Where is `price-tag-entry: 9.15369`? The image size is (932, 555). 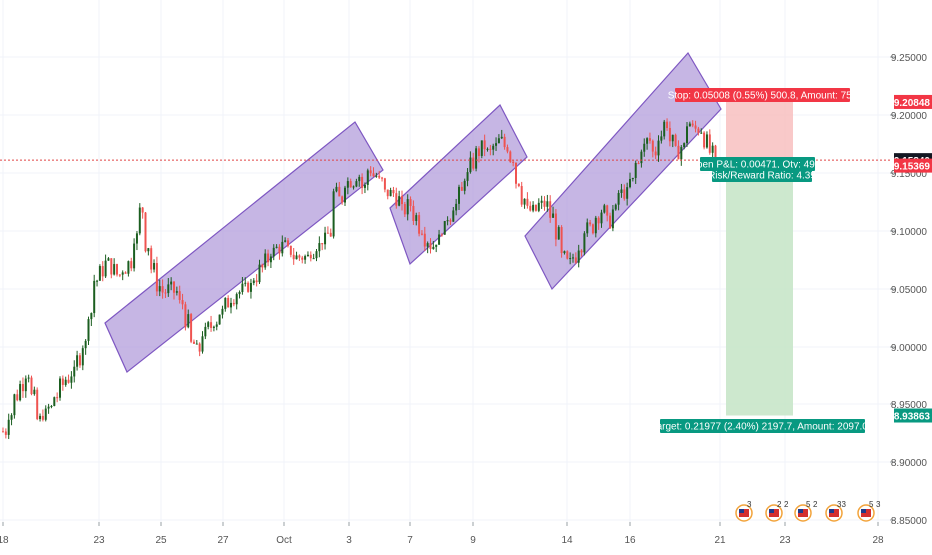 price-tag-entry: 9.15369 is located at coordinates (913, 165).